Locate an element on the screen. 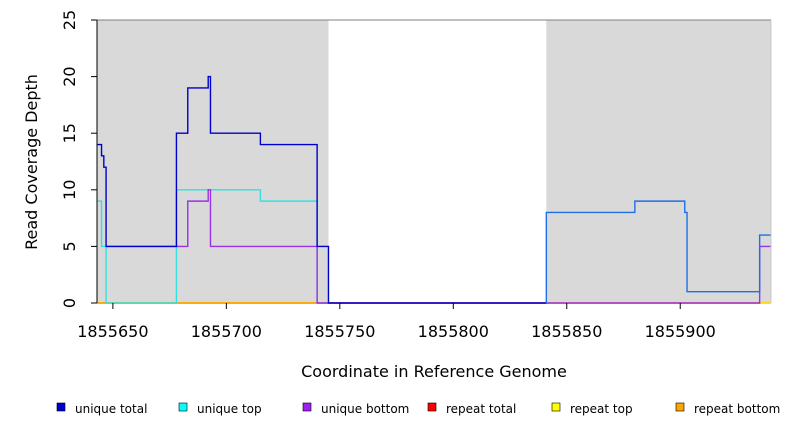 The image size is (792, 432). x-tick-label: 1855750 is located at coordinates (339, 331).